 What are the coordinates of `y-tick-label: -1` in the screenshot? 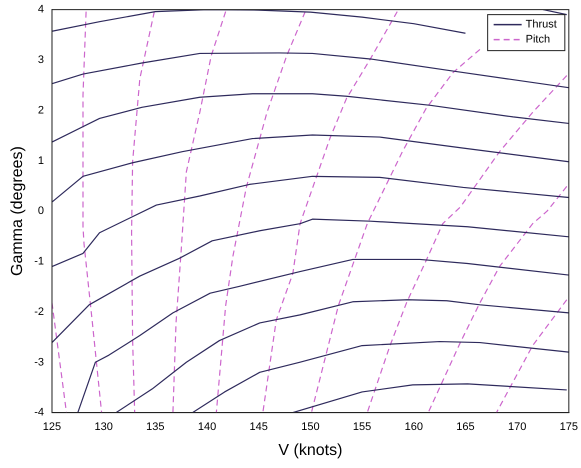 It's located at (39, 262).